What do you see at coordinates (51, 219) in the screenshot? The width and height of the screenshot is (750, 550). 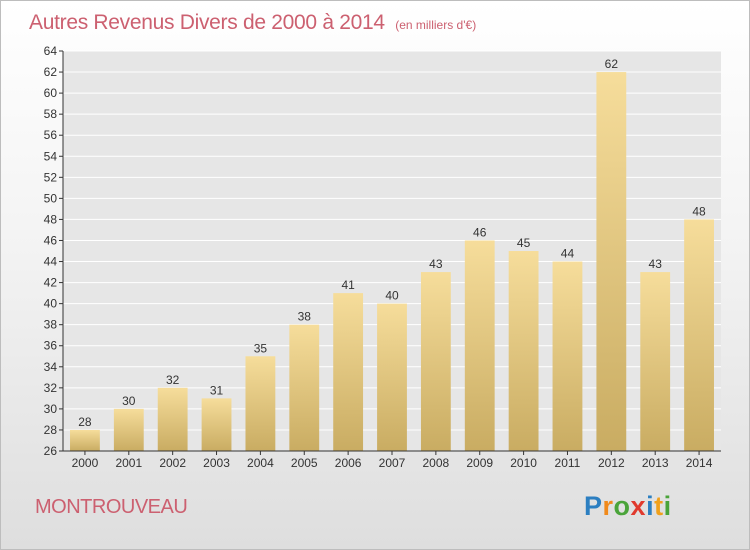 I see `y-tick-label: 48` at bounding box center [51, 219].